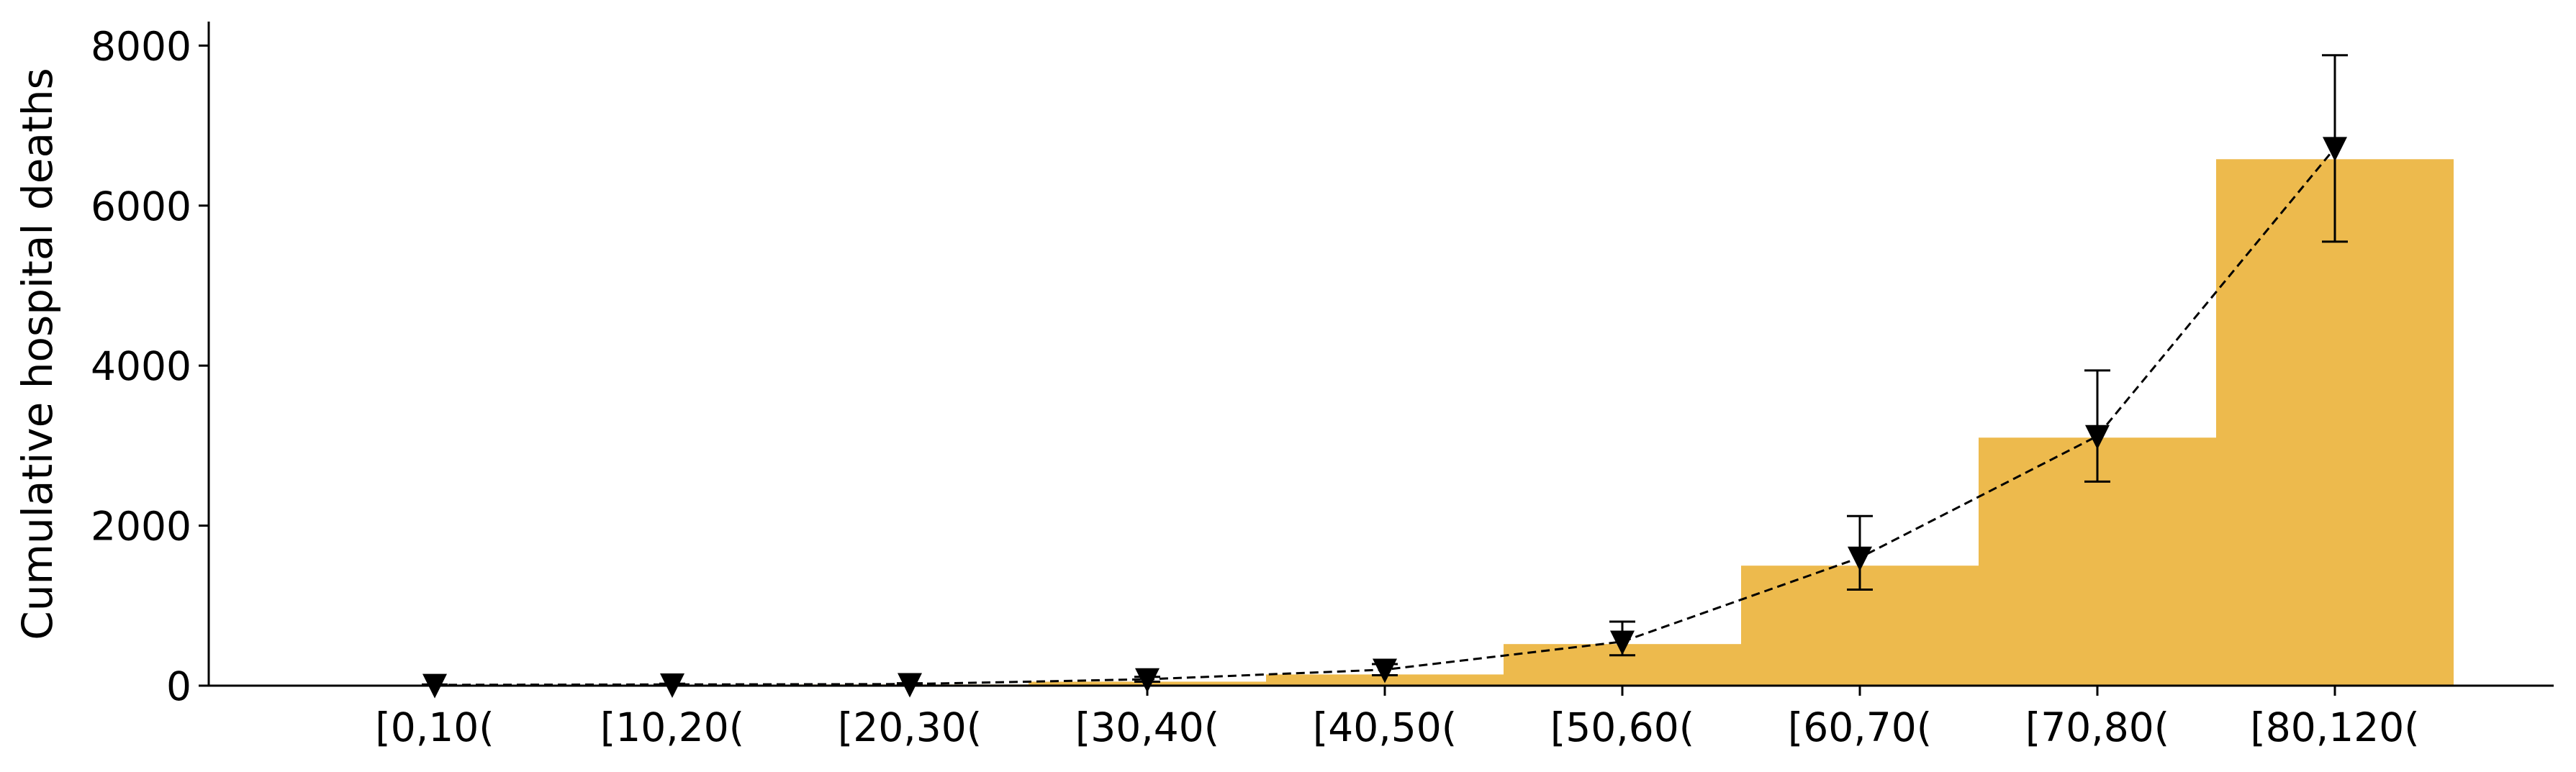 This screenshot has height=772, width=2576. What do you see at coordinates (1385, 727) in the screenshot?
I see `x-tick-label-4: [40,50(` at bounding box center [1385, 727].